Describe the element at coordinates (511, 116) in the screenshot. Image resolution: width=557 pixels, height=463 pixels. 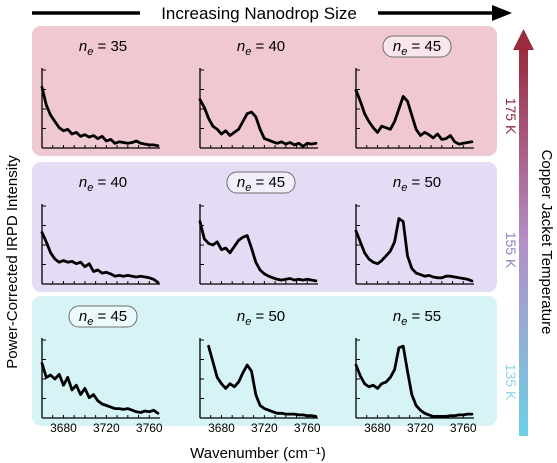
I see `temperature-label: 175 K` at that location.